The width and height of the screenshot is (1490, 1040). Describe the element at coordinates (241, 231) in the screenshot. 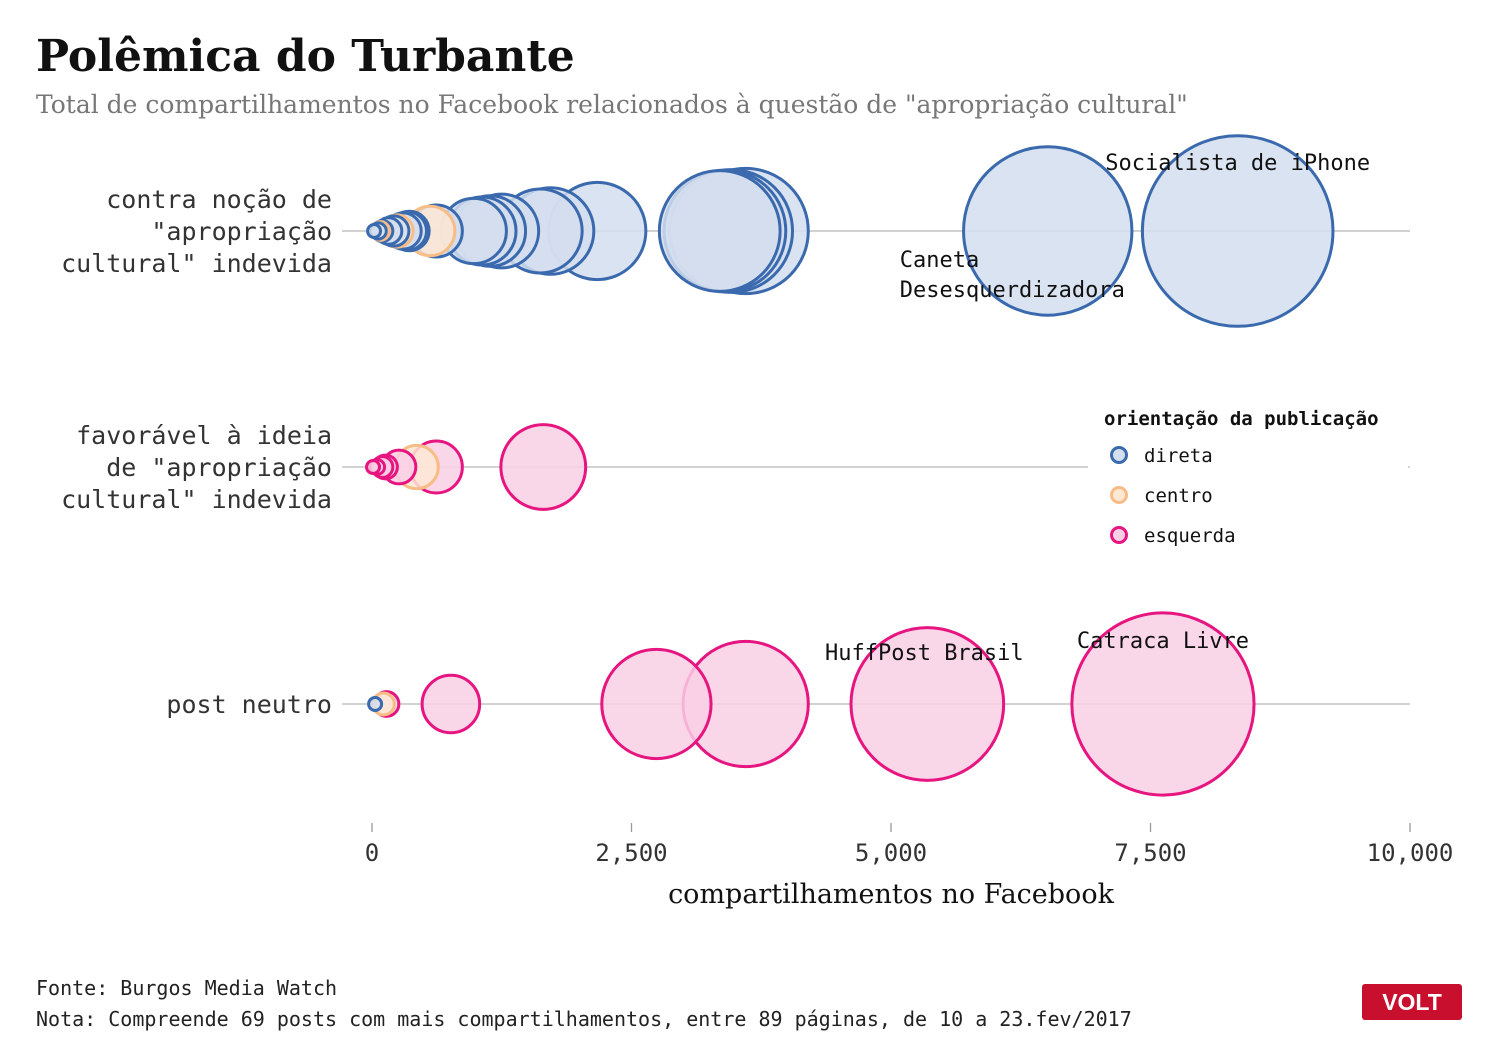

I see `category-label-line: "apropriação` at that location.